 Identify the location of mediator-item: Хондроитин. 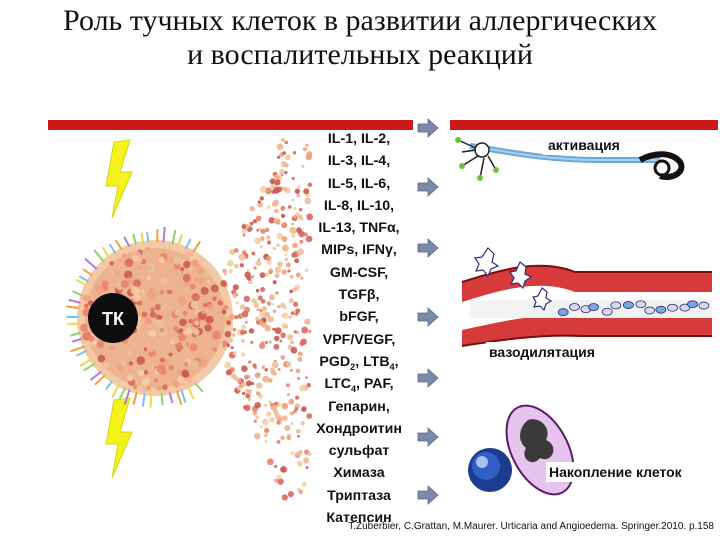
(359, 428).